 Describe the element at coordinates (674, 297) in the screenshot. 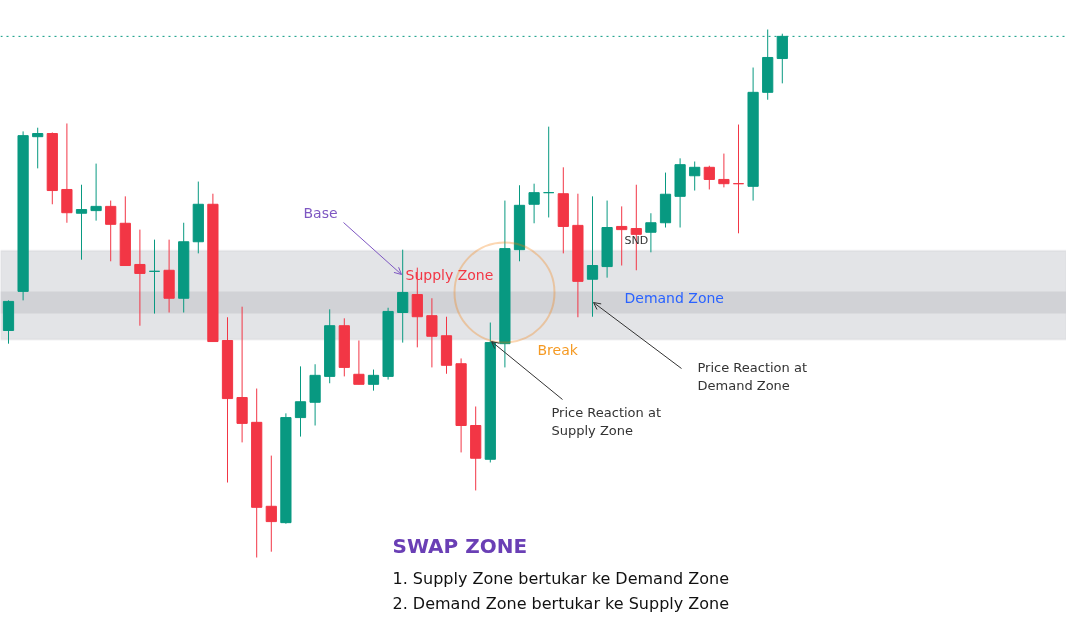

I see `band-label: Demand Zone` at that location.